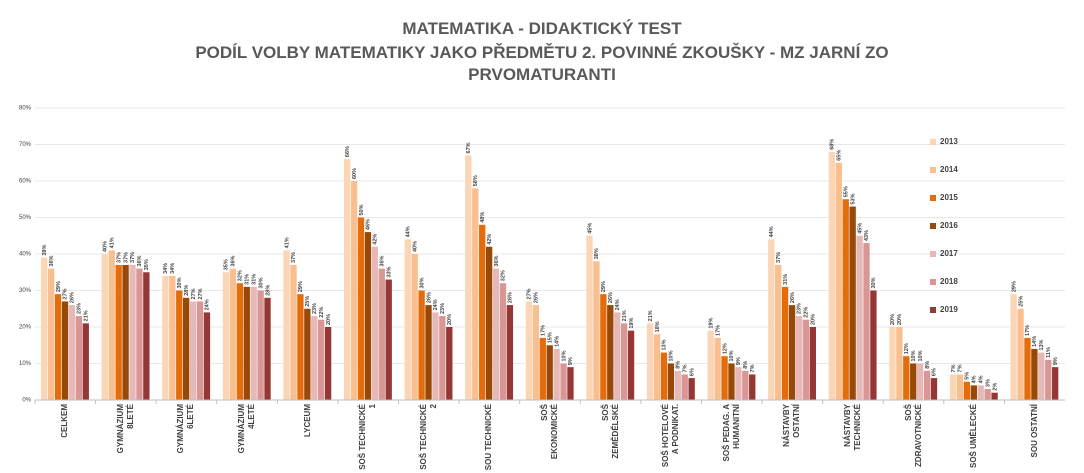 This screenshot has height=473, width=1084. What do you see at coordinates (610, 431) in the screenshot?
I see `x-tick-label: SOŠ ZEMĚDĚLSKÉ` at bounding box center [610, 431].